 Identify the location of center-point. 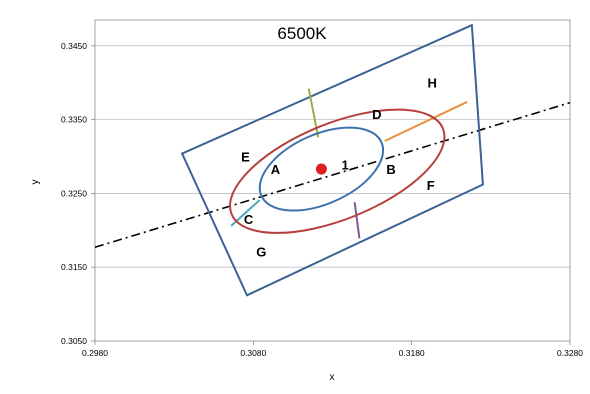
(321, 169).